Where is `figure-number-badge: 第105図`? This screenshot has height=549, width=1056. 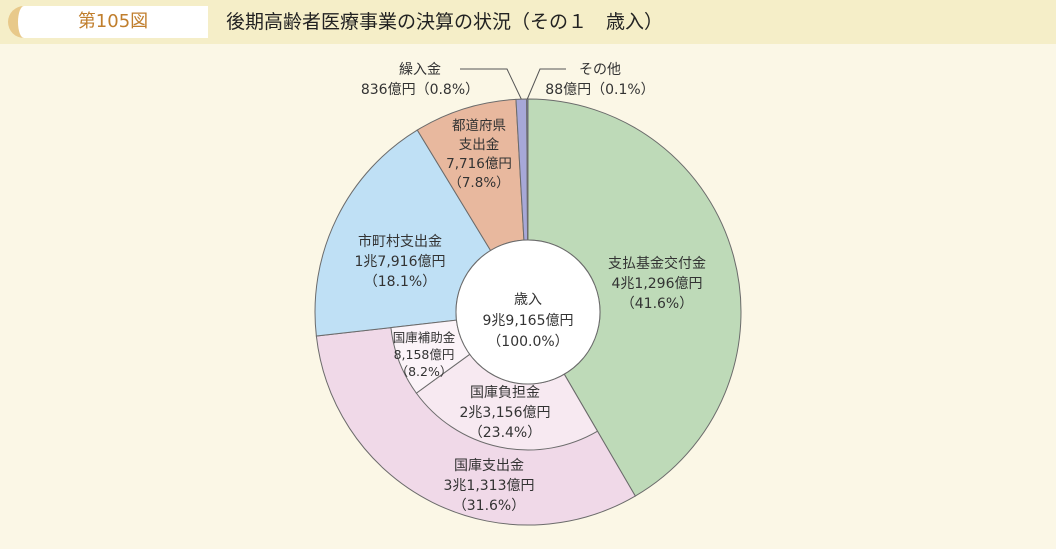 figure-number-badge: 第105図 is located at coordinates (108, 22).